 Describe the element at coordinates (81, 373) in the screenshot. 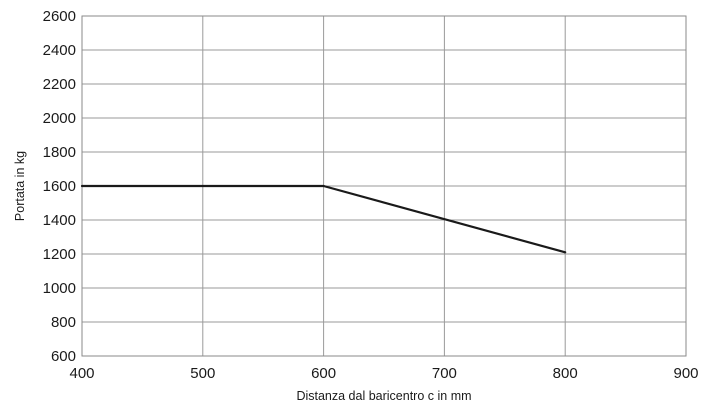

I see `x-tick-label: 400` at that location.